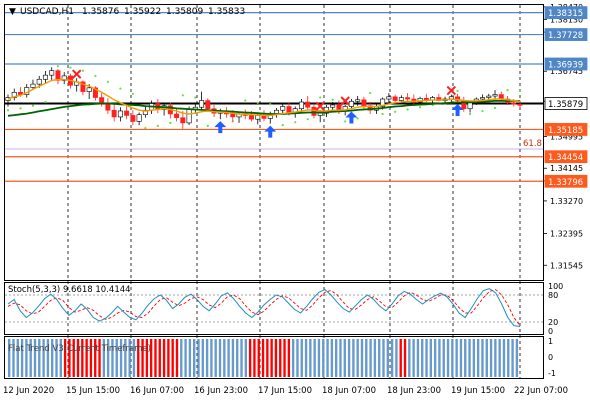 Image resolution: width=590 pixels, height=400 pixels. I want to click on time-axis-label: 12 Jun 2020, so click(28, 391).